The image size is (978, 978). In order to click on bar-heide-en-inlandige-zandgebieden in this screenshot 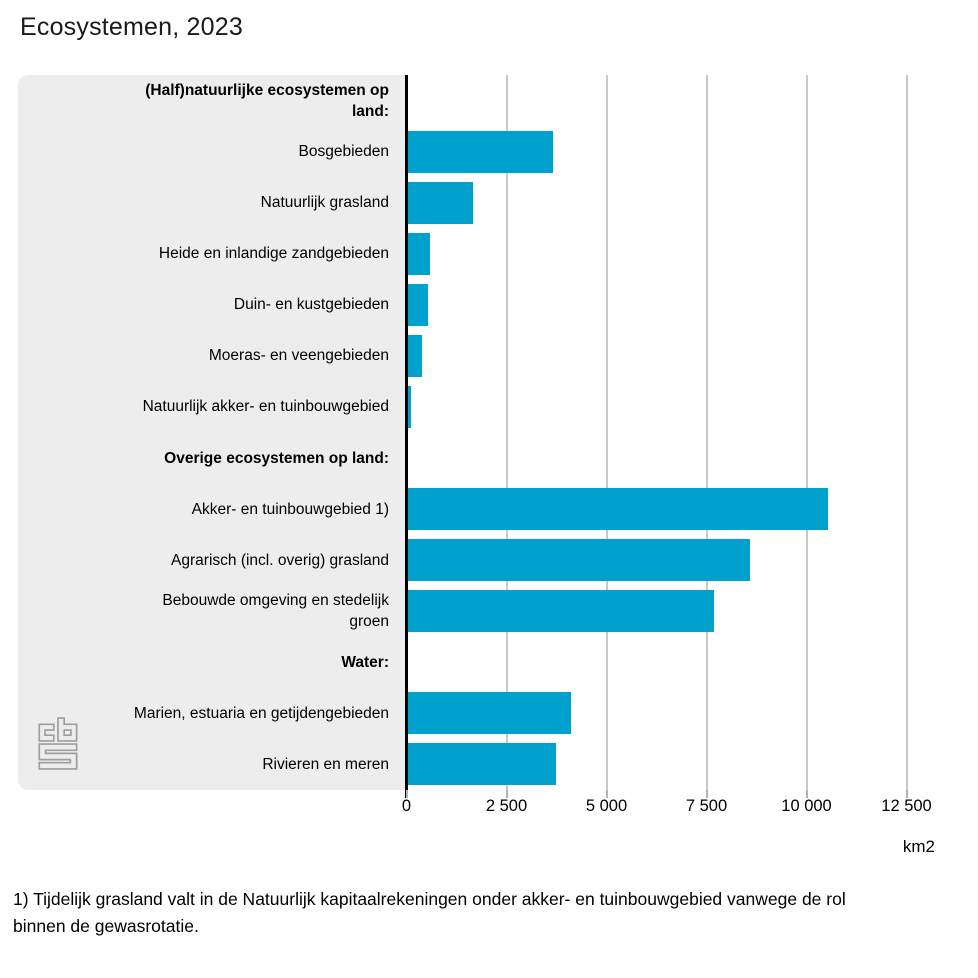, I will do `click(419, 253)`.